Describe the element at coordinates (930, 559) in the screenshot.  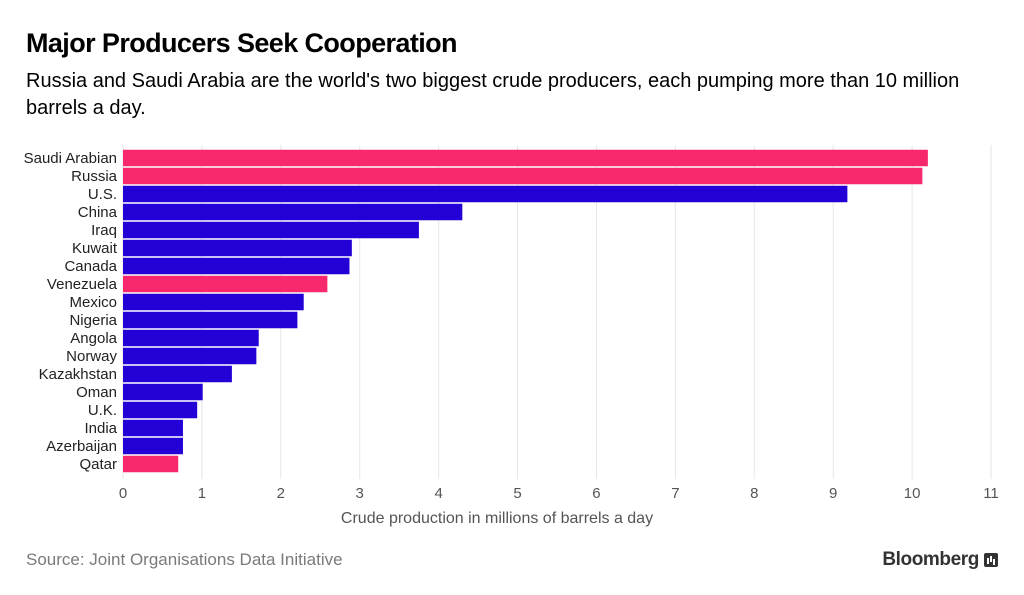
I see `brand-name: Bloomberg` at that location.